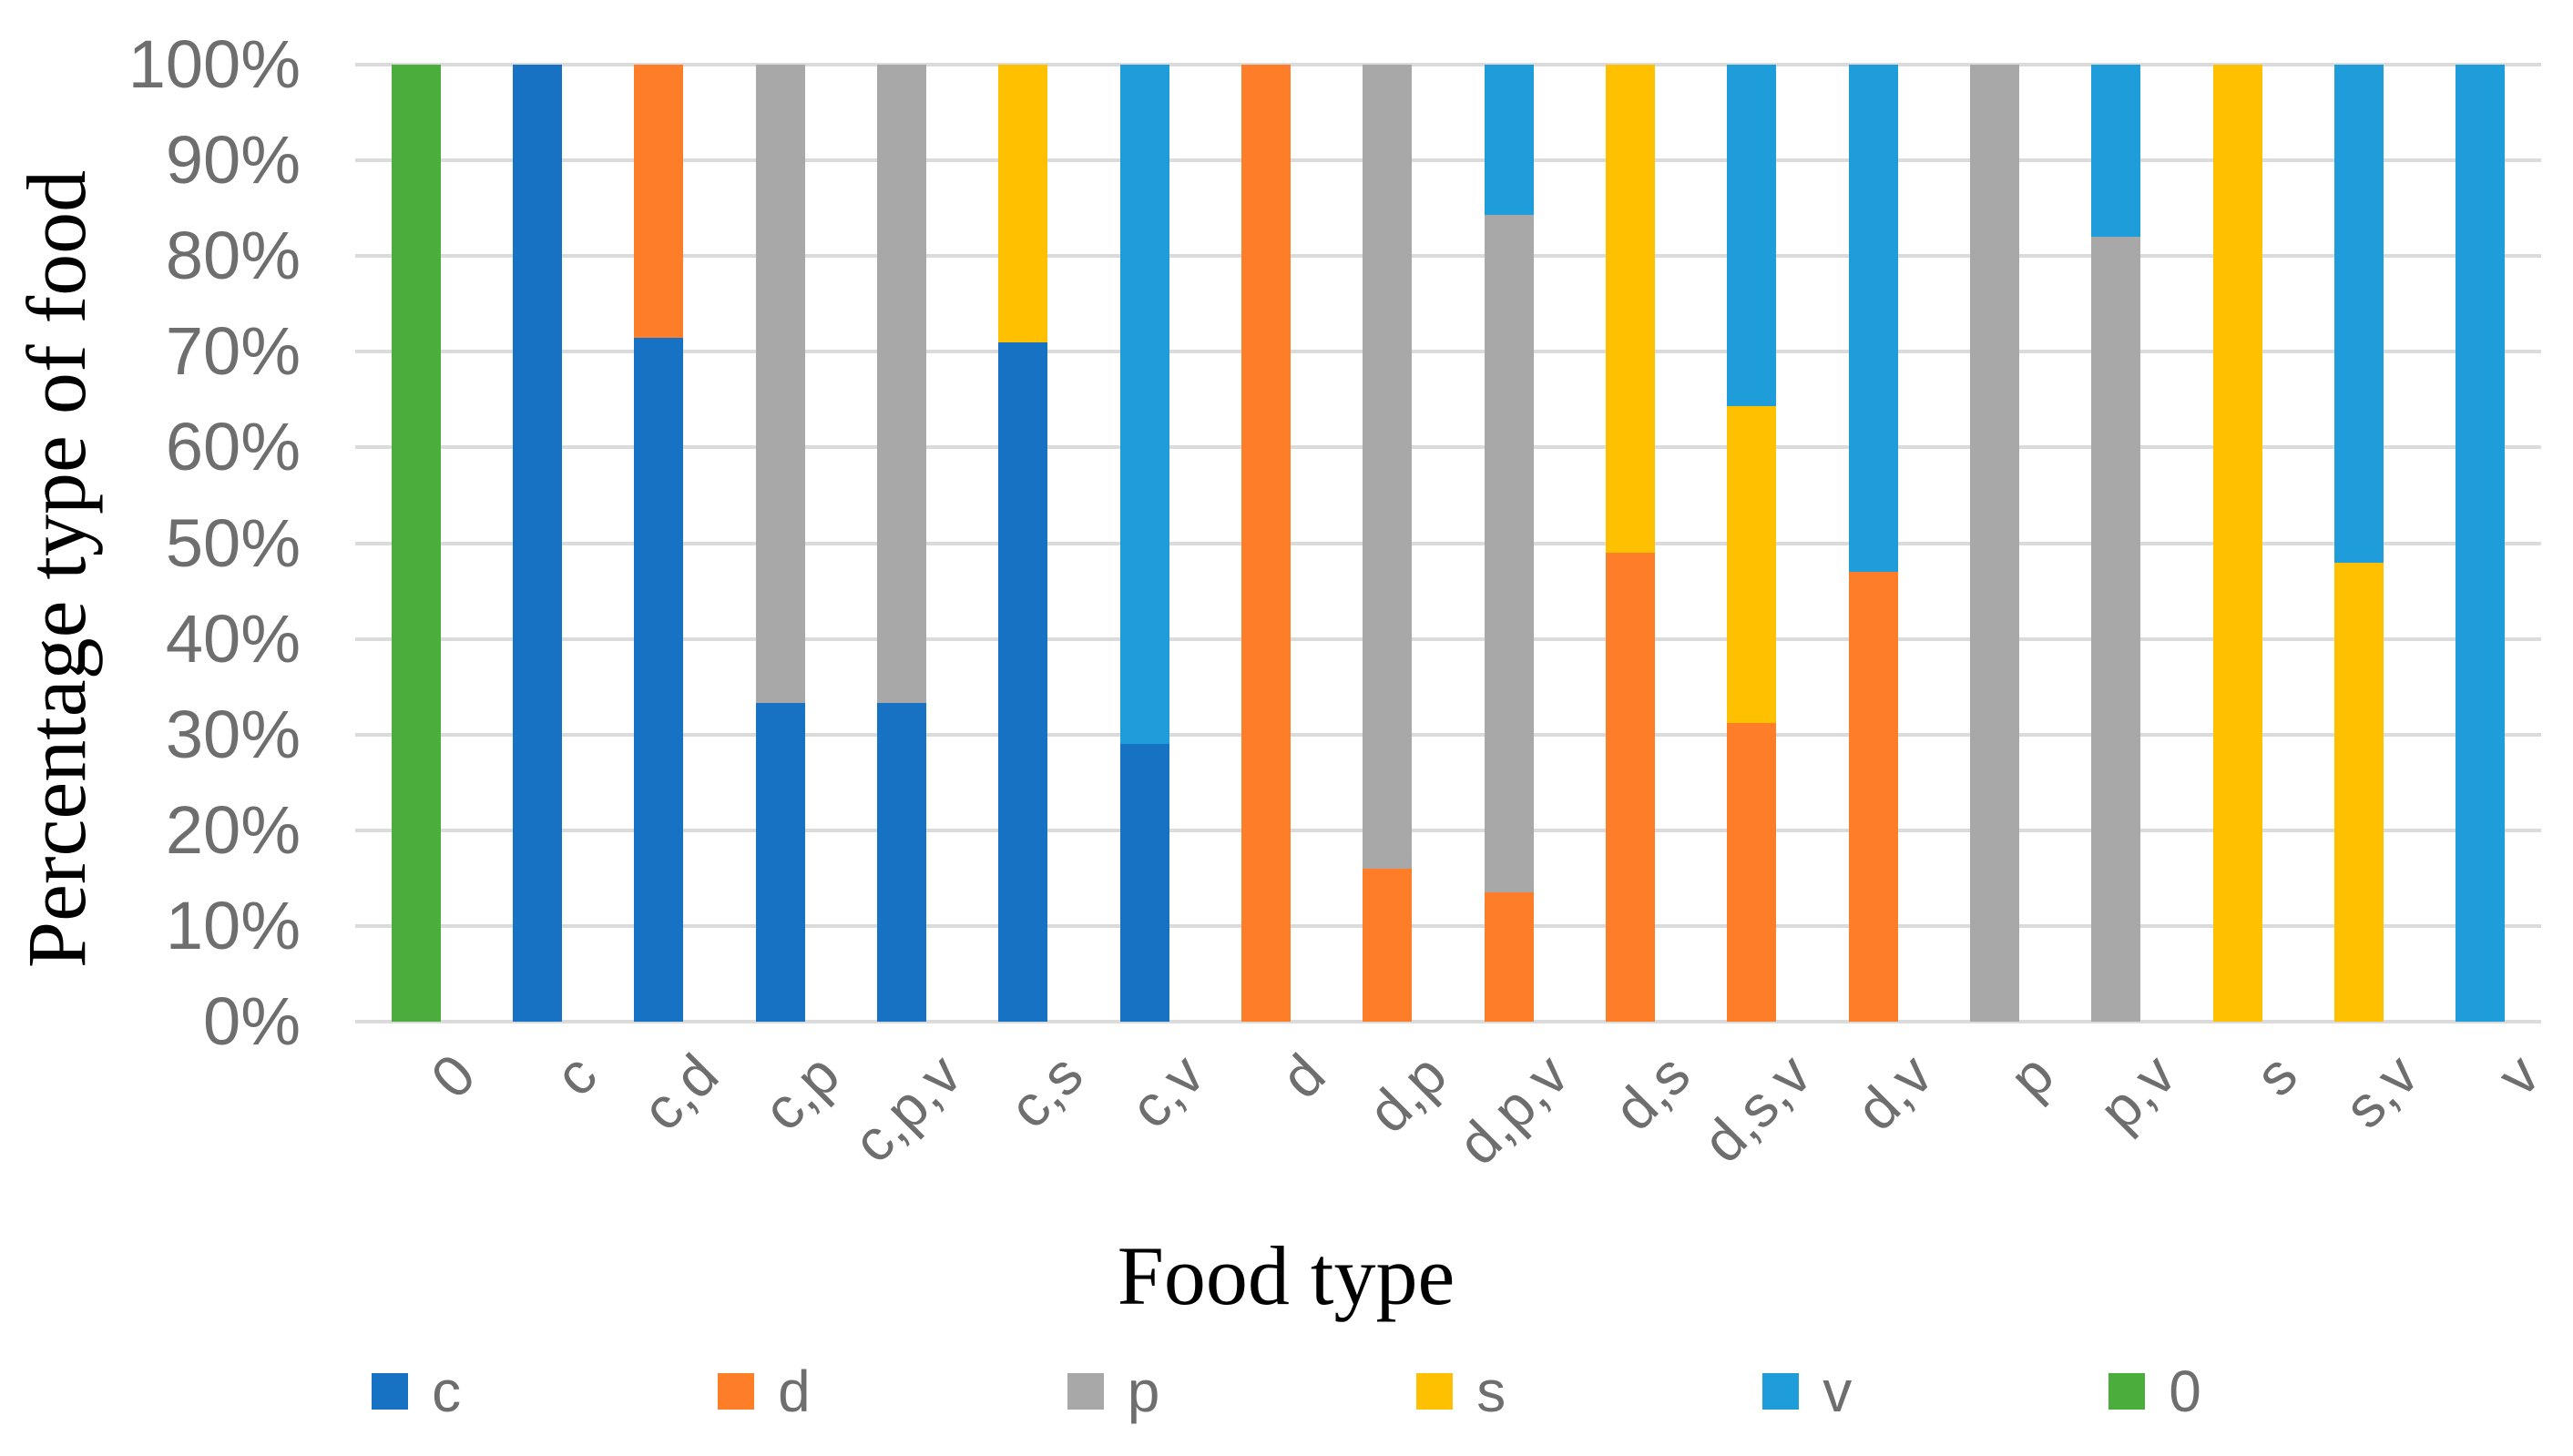 The width and height of the screenshot is (2573, 1456). What do you see at coordinates (1085, 1391) in the screenshot?
I see `legend-swatch-p` at bounding box center [1085, 1391].